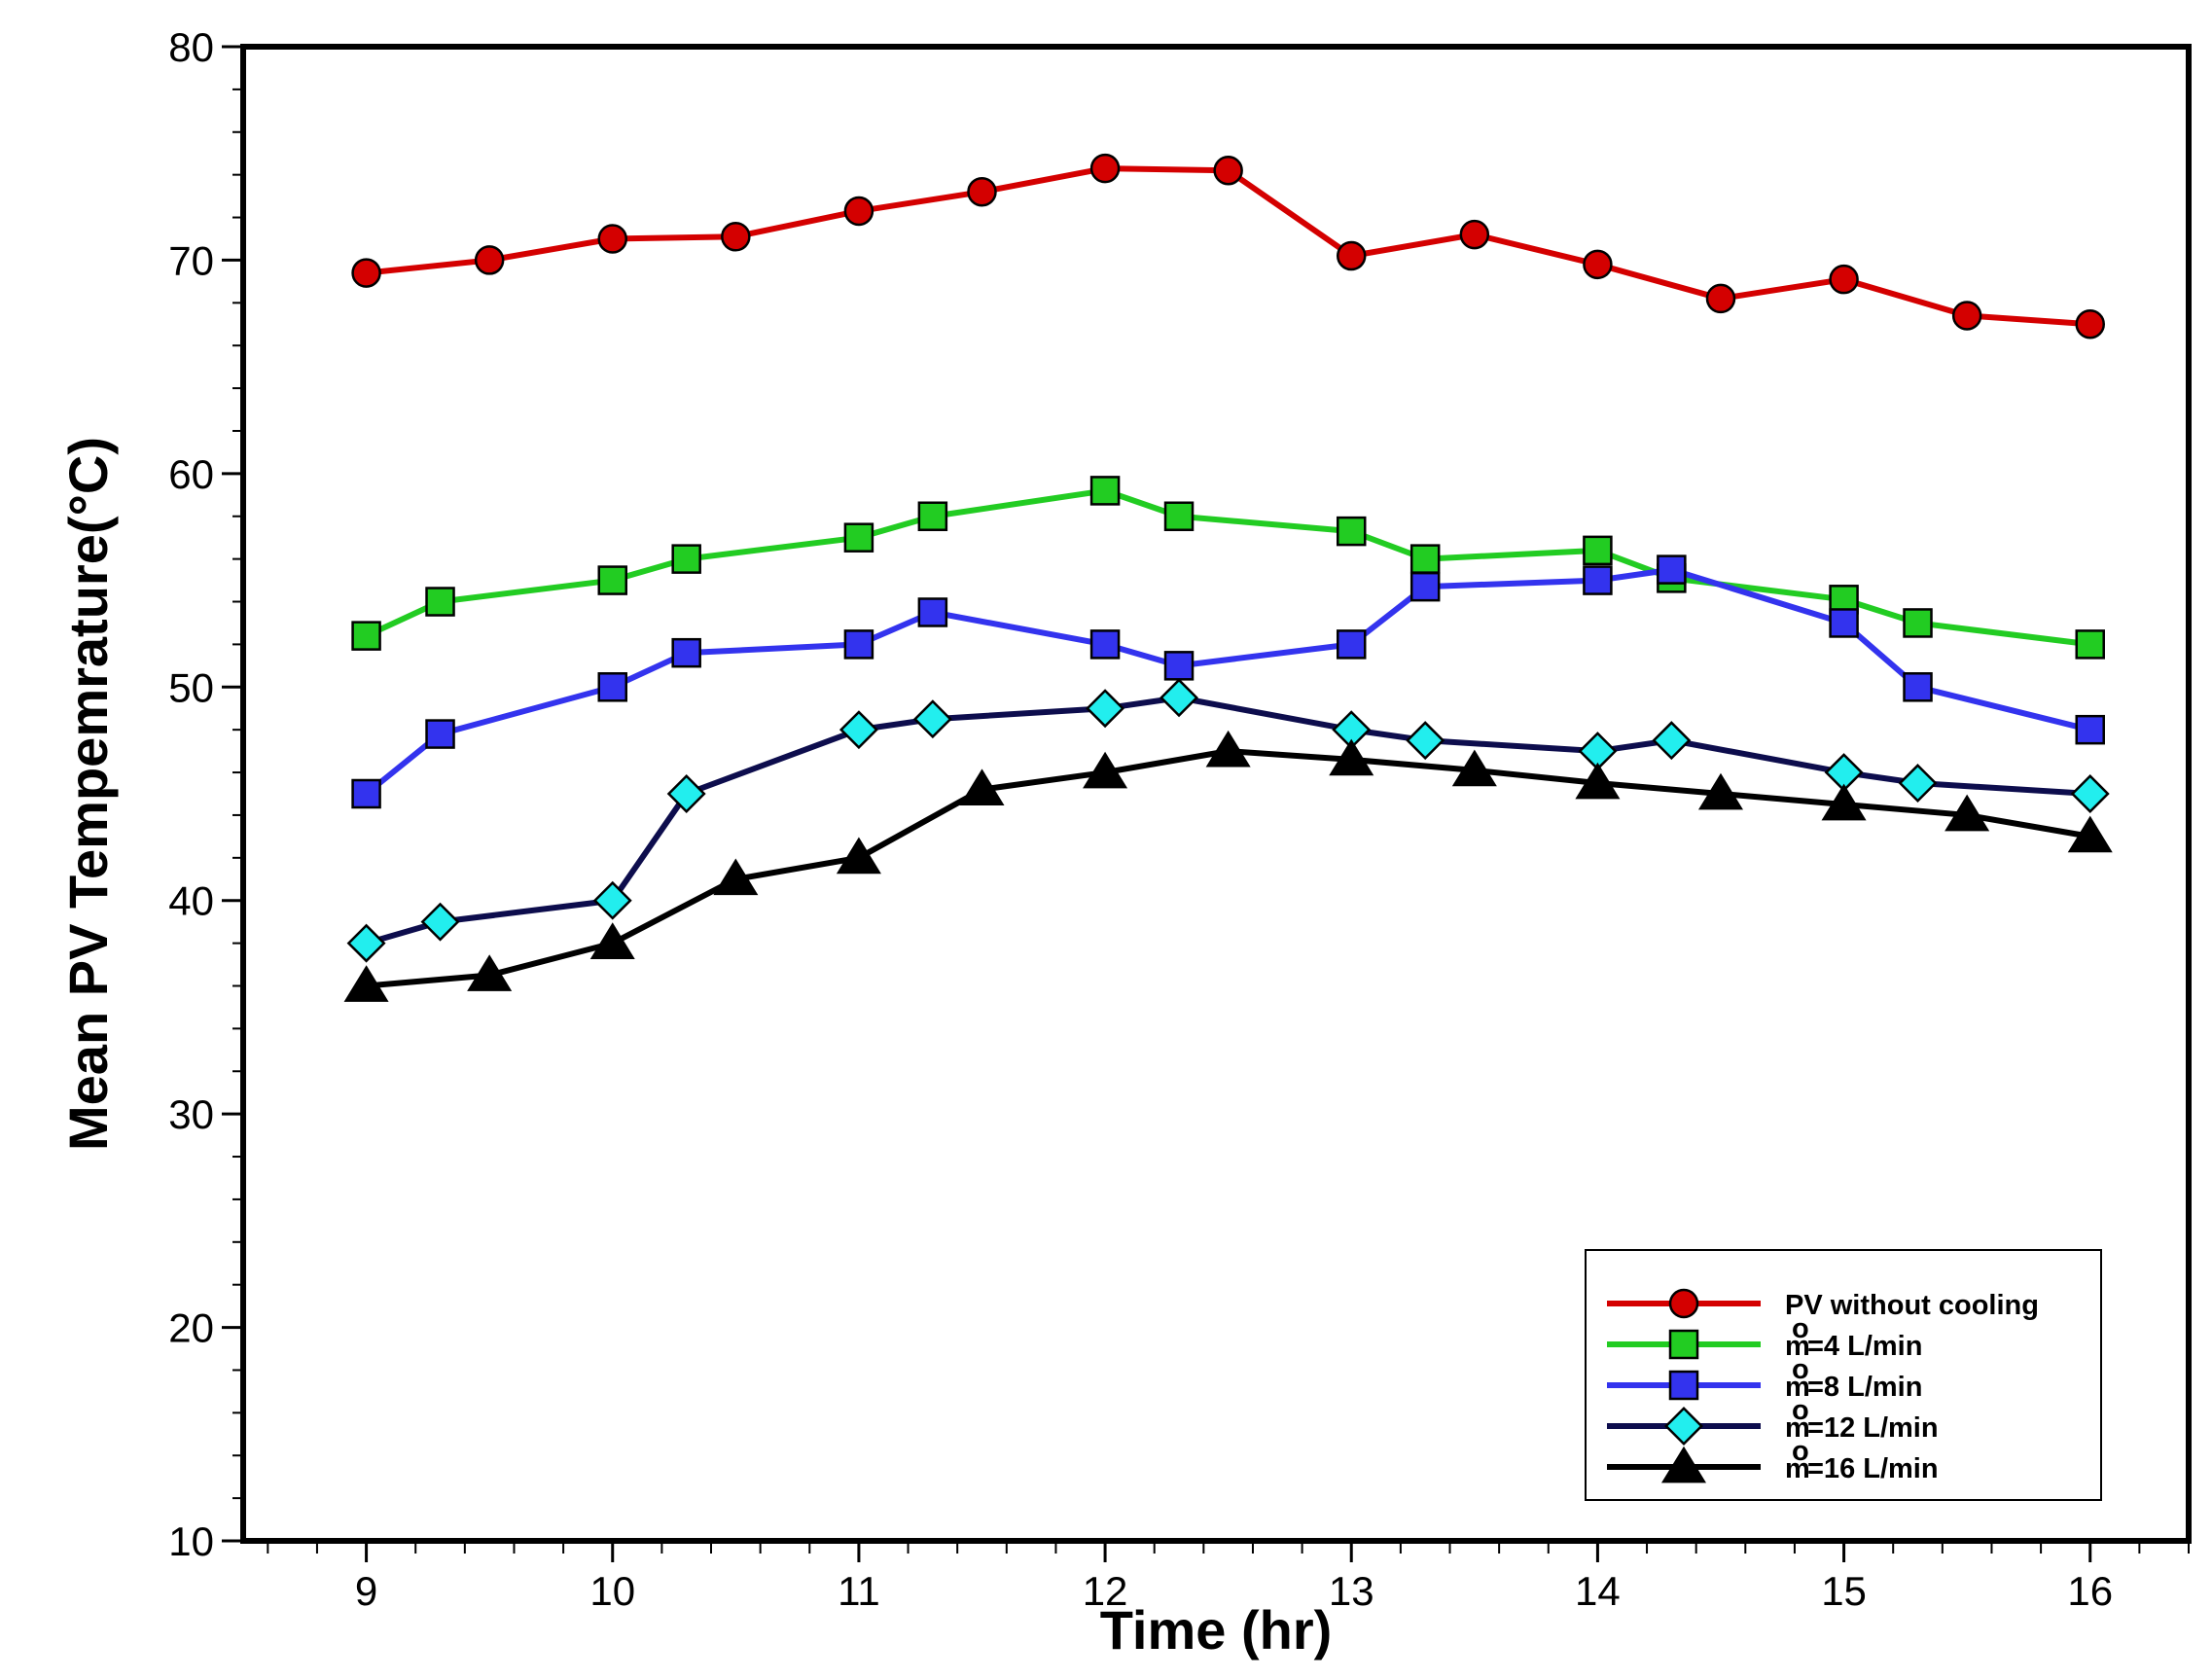 Image resolution: width=2212 pixels, height=1679 pixels. I want to click on legend-label: =16 L/min, so click(1873, 1468).